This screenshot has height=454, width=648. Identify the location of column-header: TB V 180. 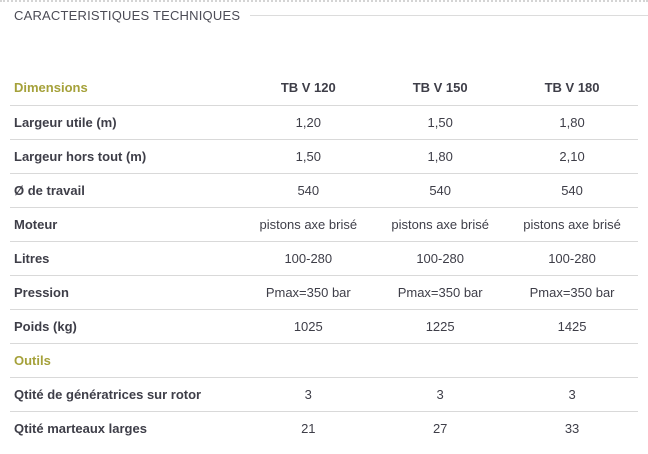
(572, 88).